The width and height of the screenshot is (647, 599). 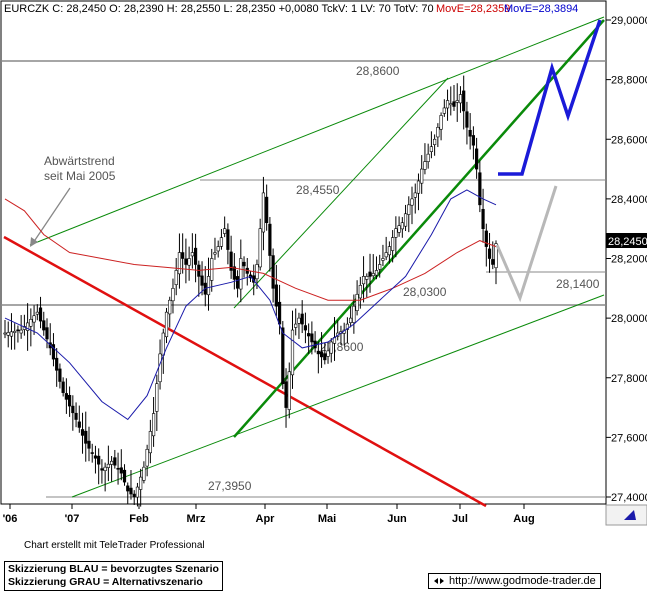 I want to click on x-tick-label: Mrz, so click(x=196, y=519).